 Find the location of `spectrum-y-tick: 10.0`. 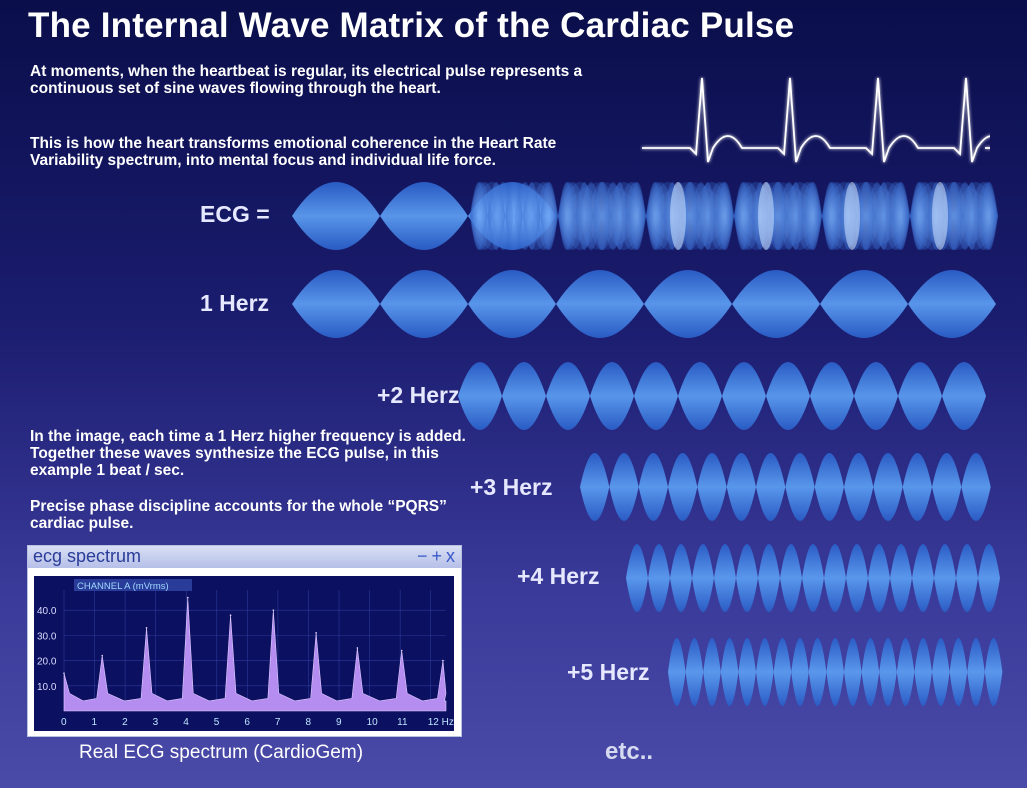

spectrum-y-tick: 10.0 is located at coordinates (47, 687).